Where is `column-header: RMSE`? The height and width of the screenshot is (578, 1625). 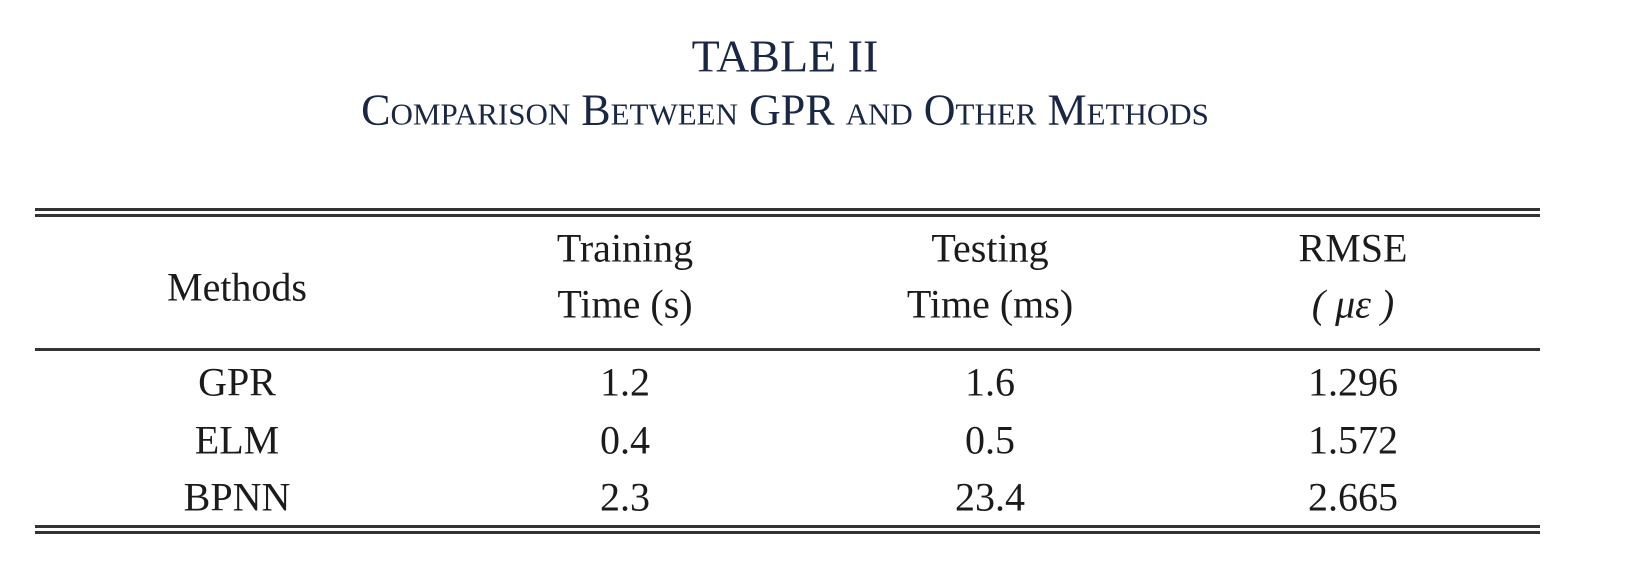 column-header: RMSE is located at coordinates (1353, 248).